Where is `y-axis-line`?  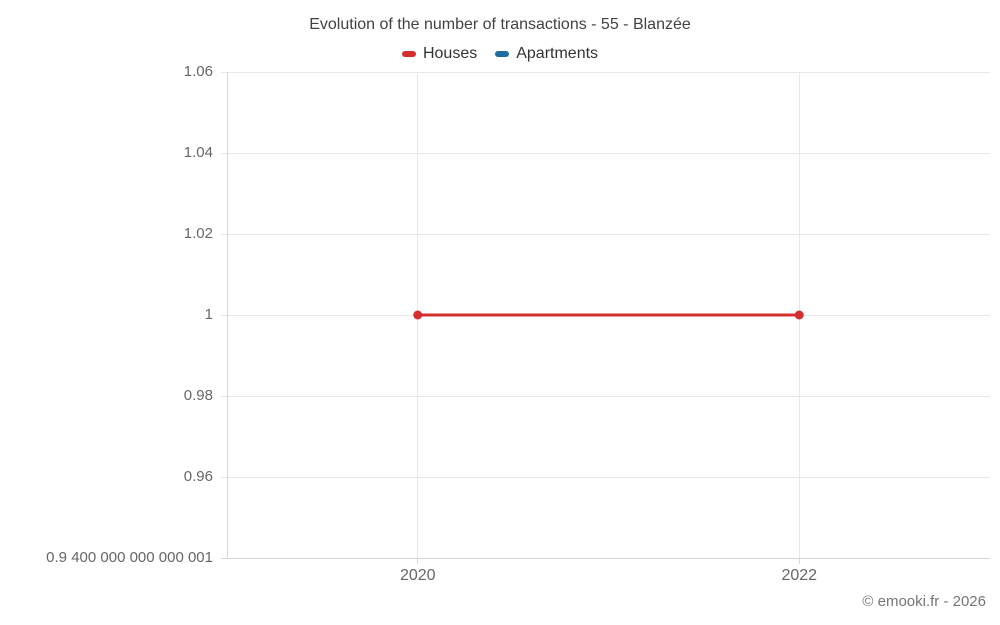
y-axis-line is located at coordinates (227, 315).